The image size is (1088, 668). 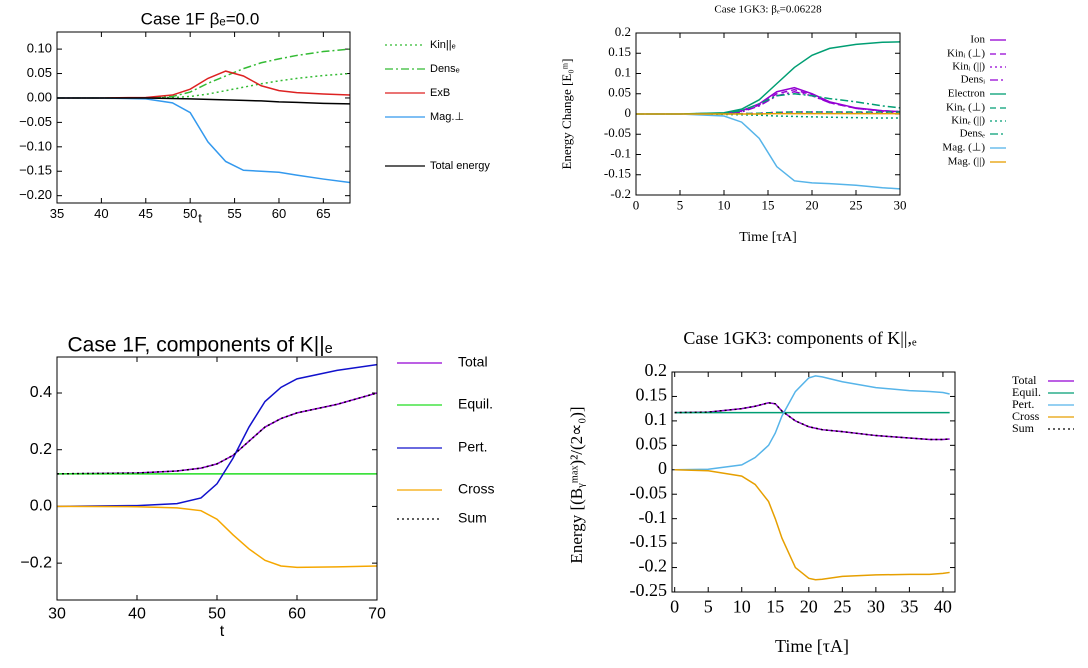 What do you see at coordinates (443, 45) in the screenshot?
I see `legend-label: Kin||ₑ` at bounding box center [443, 45].